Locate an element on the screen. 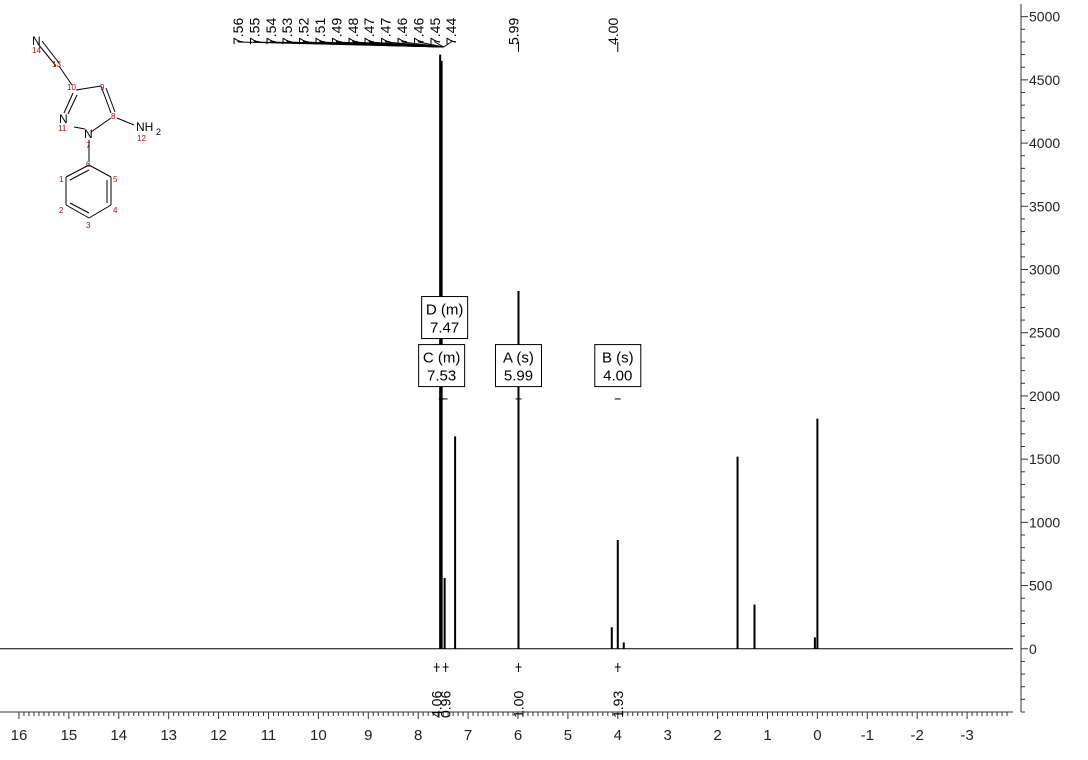 This screenshot has width=1088, height=760. atom-nh2-subscript: 2 is located at coordinates (158, 132).